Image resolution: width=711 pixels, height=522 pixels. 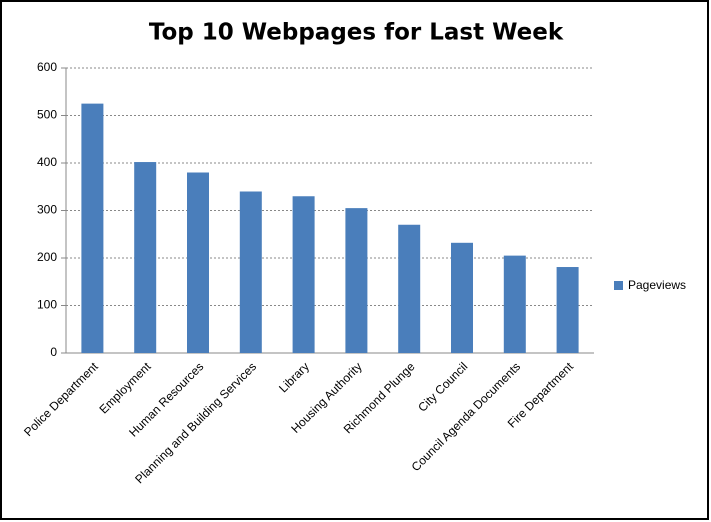 What do you see at coordinates (657, 285) in the screenshot?
I see `legend-label: Pageviews` at bounding box center [657, 285].